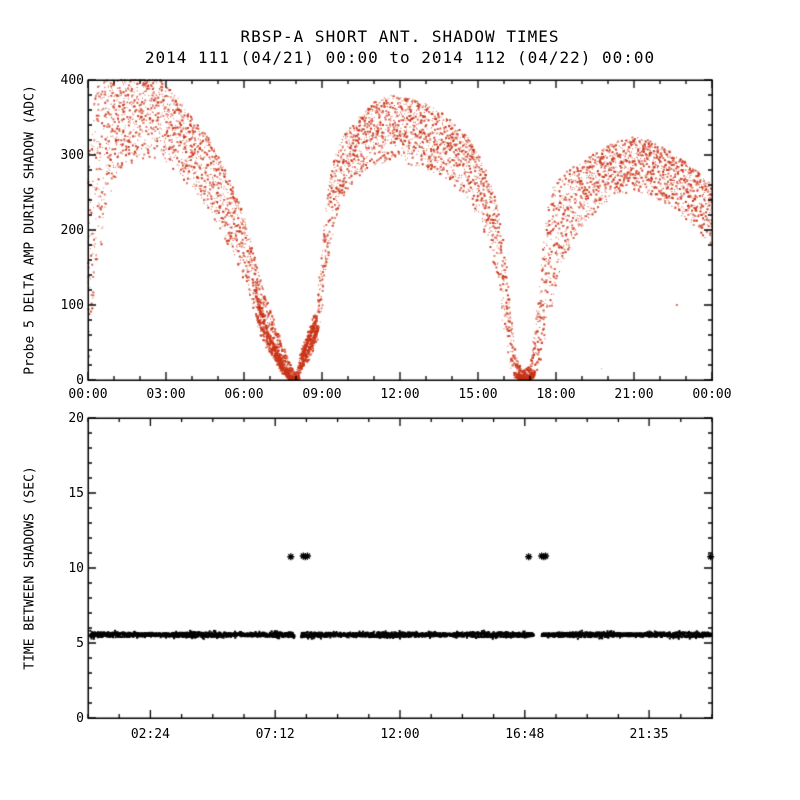 Image resolution: width=800 pixels, height=800 pixels. Describe the element at coordinates (72, 230) in the screenshot. I see `y-tick-label: 200` at that location.